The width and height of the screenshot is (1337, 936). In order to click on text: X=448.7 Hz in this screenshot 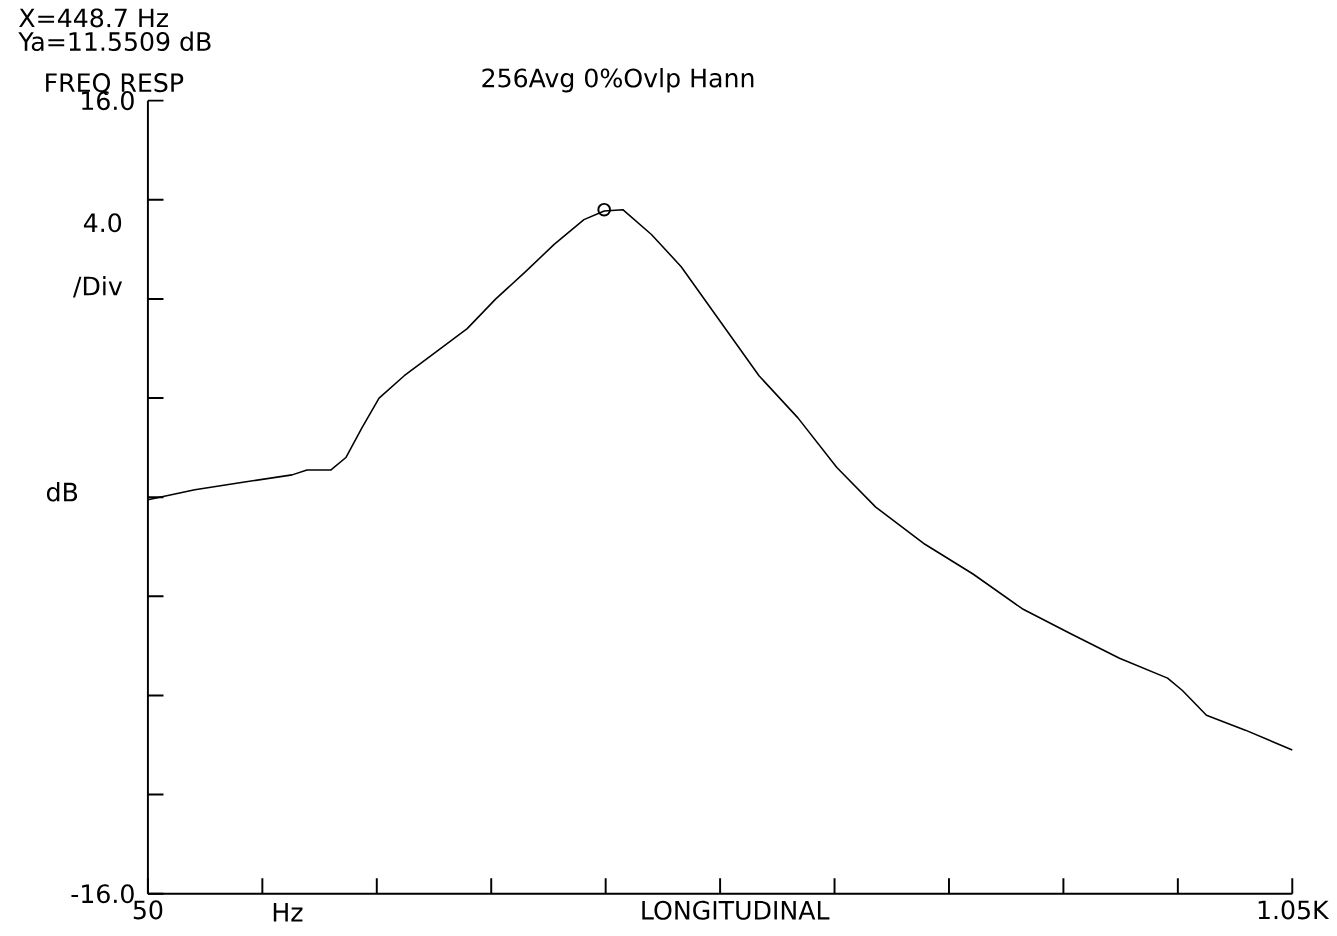, I will do `click(93, 18)`.